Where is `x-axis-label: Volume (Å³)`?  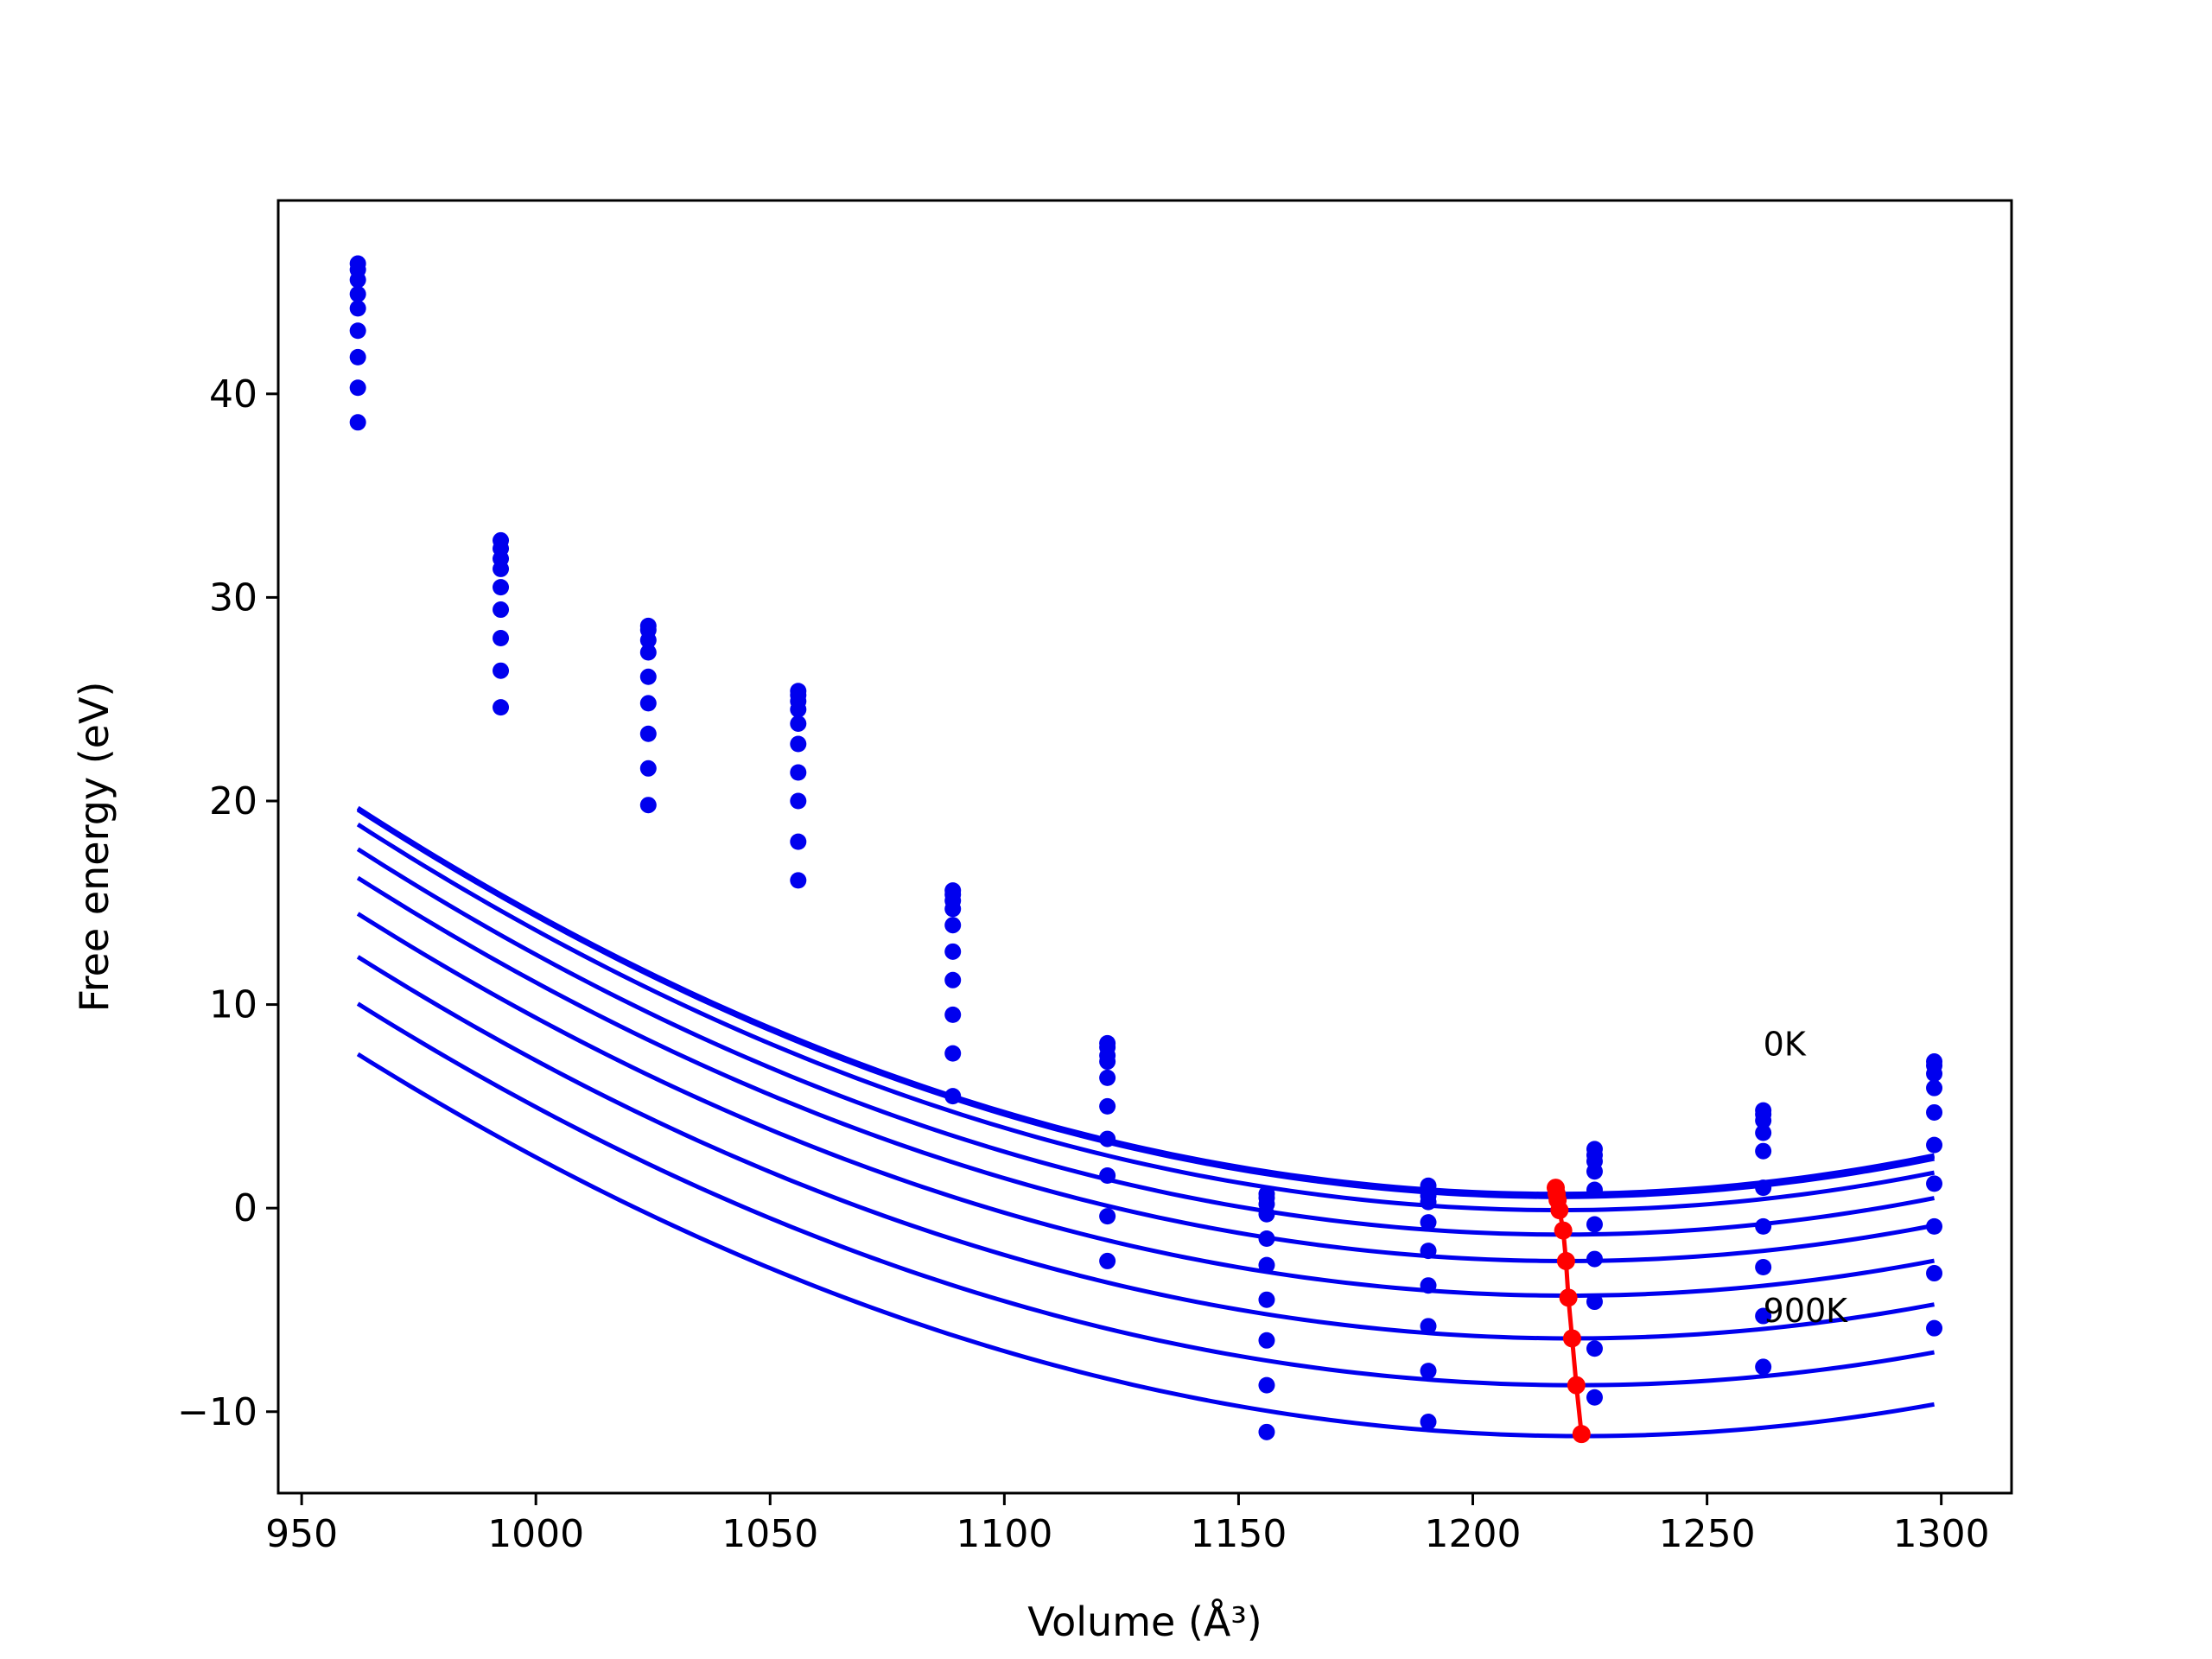 x-axis-label: Volume (Å³) is located at coordinates (1144, 1622).